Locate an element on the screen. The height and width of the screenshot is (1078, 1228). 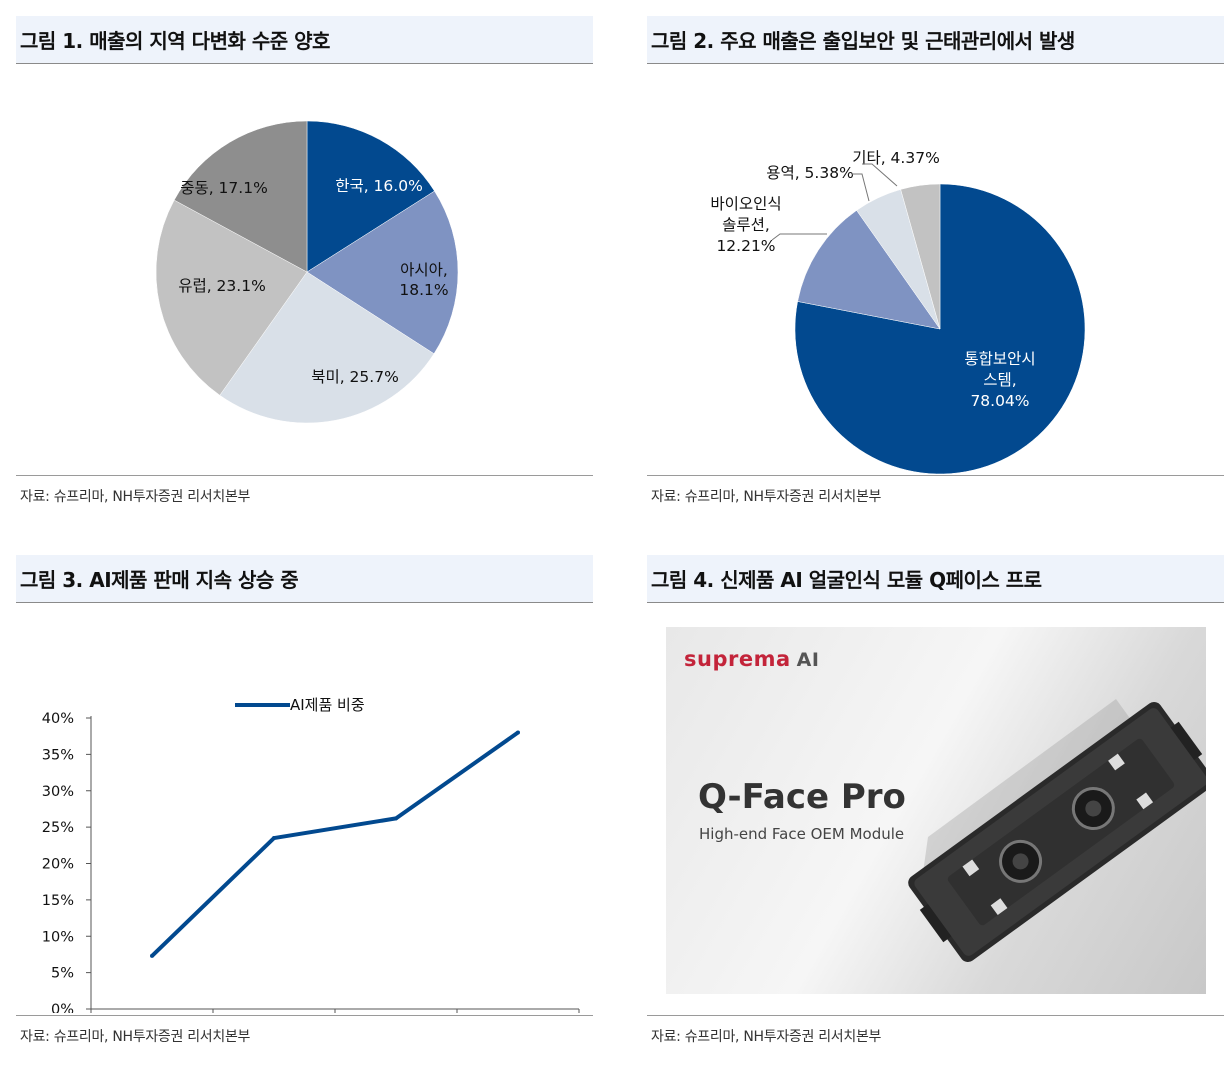
figure-1-title: 그림 1. 매출의 지역 다변화 수준 양호 is located at coordinates (304, 40).